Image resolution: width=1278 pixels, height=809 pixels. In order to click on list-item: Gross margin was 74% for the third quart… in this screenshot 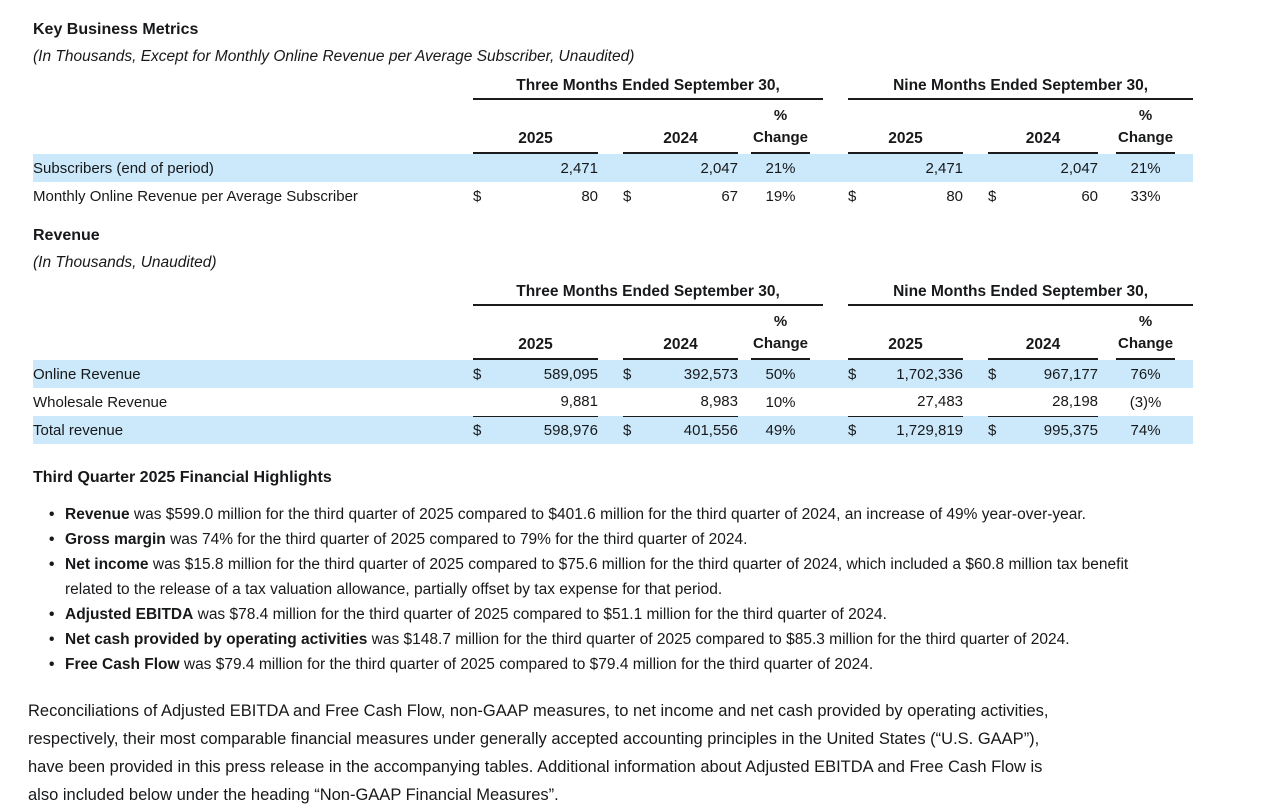, I will do `click(609, 539)`.